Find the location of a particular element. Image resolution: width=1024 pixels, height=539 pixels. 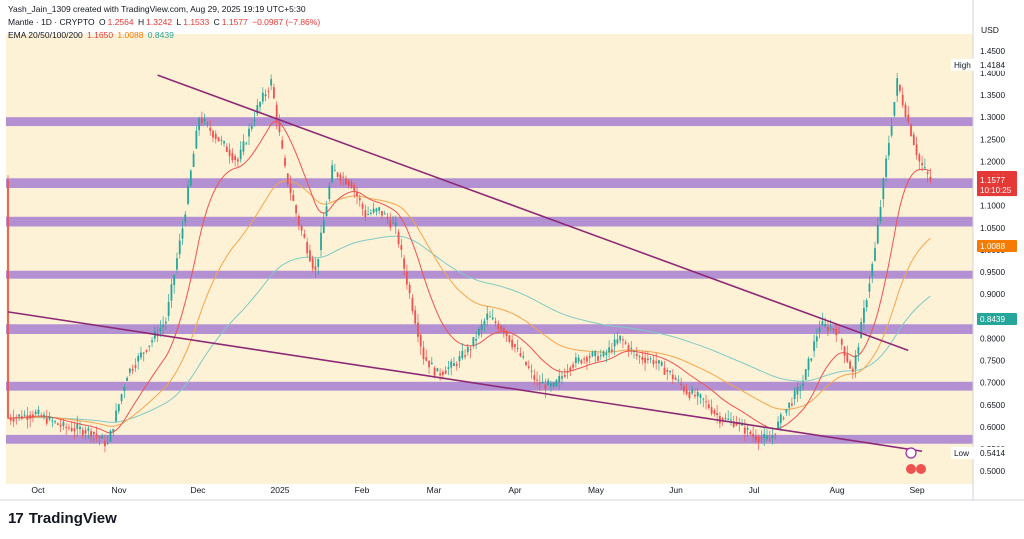

price-label-value: 1.4184 is located at coordinates (992, 65).